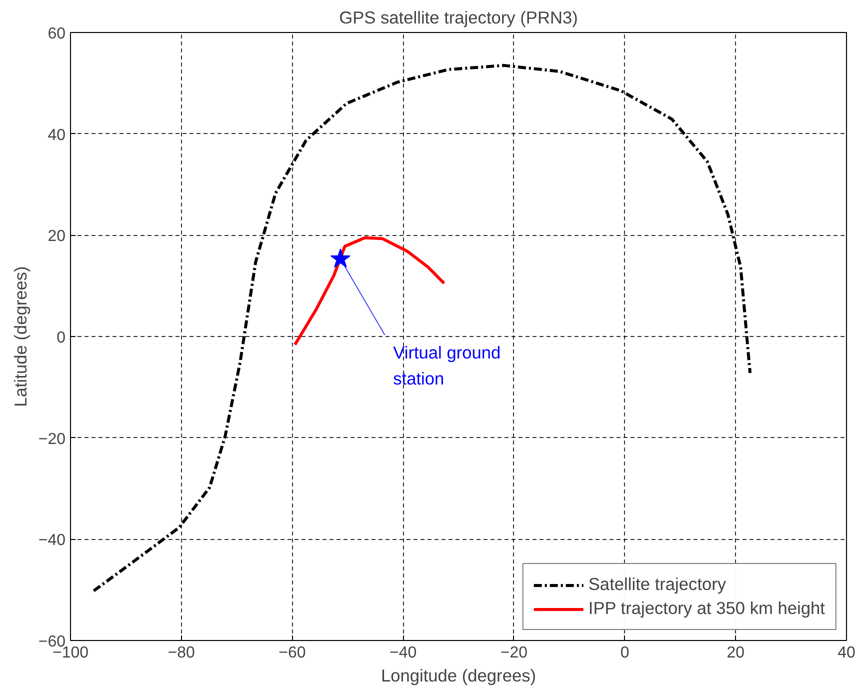  I want to click on x-tick-label: −60, so click(292, 653).